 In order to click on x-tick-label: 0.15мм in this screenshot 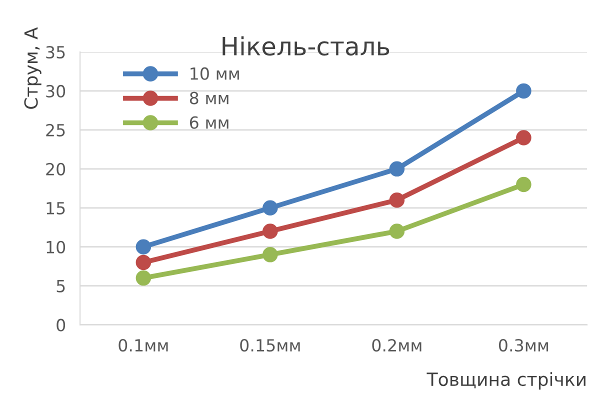, I will do `click(270, 345)`.